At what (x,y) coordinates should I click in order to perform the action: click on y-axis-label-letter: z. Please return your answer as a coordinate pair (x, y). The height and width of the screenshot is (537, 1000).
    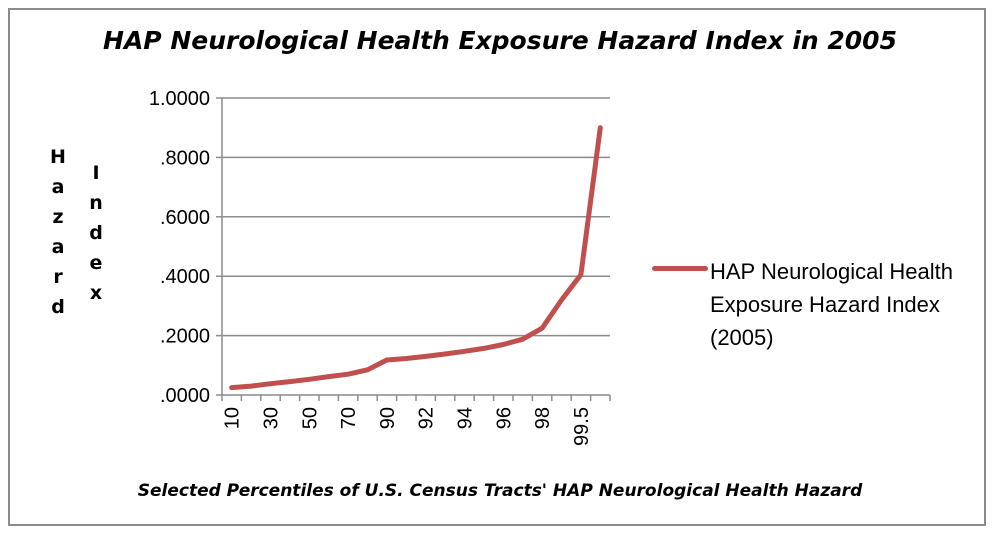
    Looking at the image, I should click on (58, 217).